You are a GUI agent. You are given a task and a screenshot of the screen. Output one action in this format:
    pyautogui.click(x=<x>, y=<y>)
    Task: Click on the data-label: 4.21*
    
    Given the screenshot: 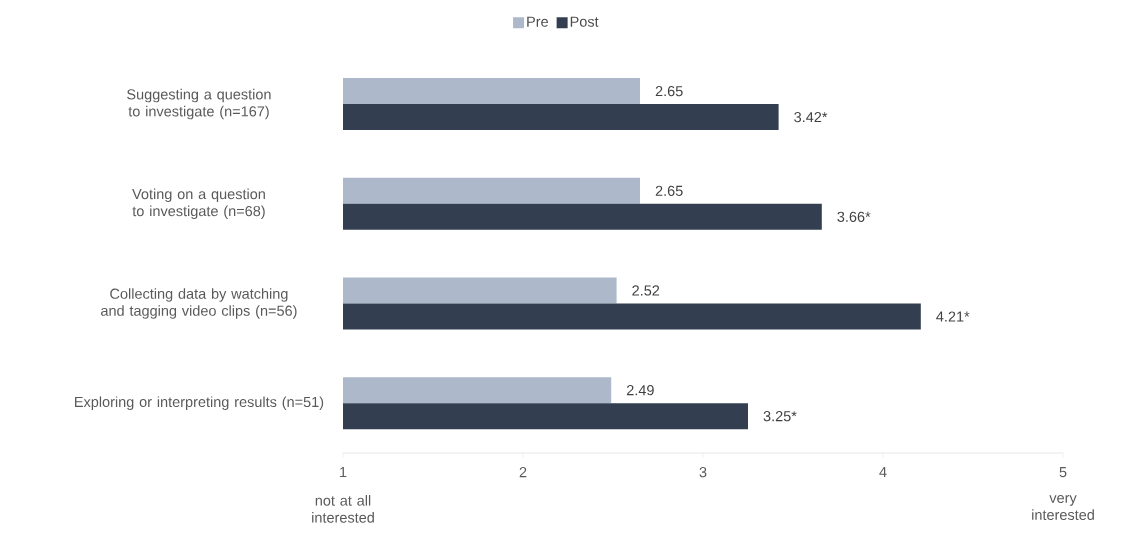 What is the action you would take?
    pyautogui.click(x=953, y=316)
    